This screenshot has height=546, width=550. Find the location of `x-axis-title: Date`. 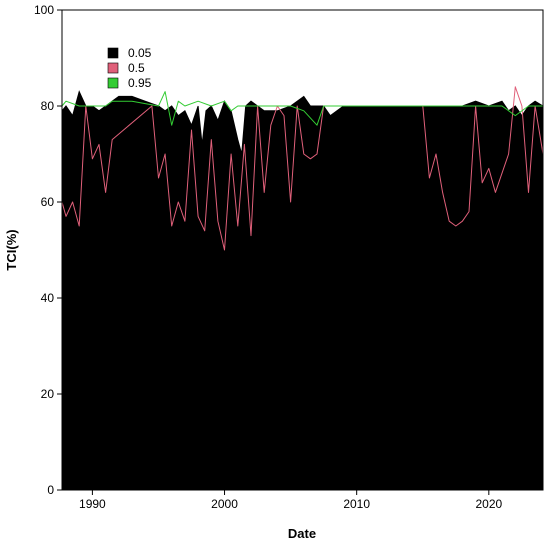

x-axis-title: Date is located at coordinates (302, 533).